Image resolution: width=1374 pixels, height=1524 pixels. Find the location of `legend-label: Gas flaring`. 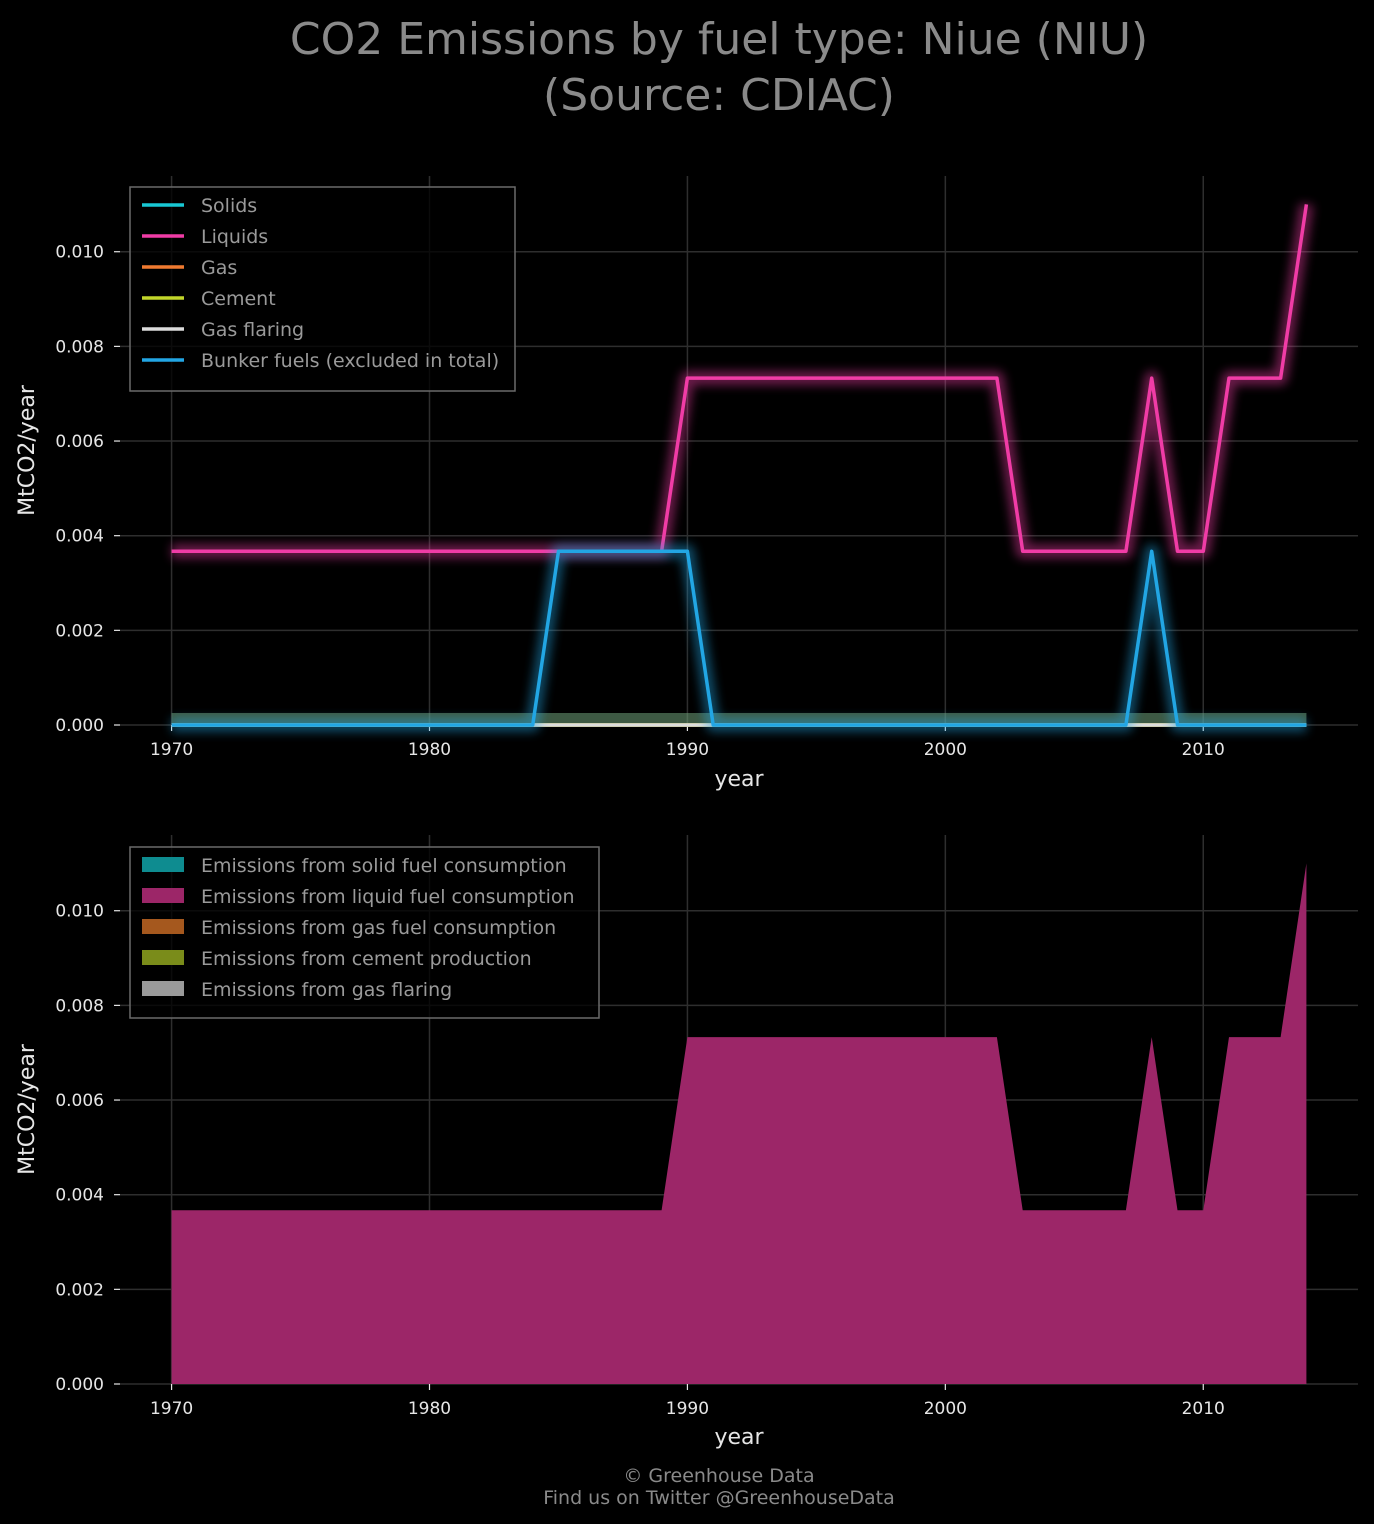

legend-label: Gas flaring is located at coordinates (252, 330).